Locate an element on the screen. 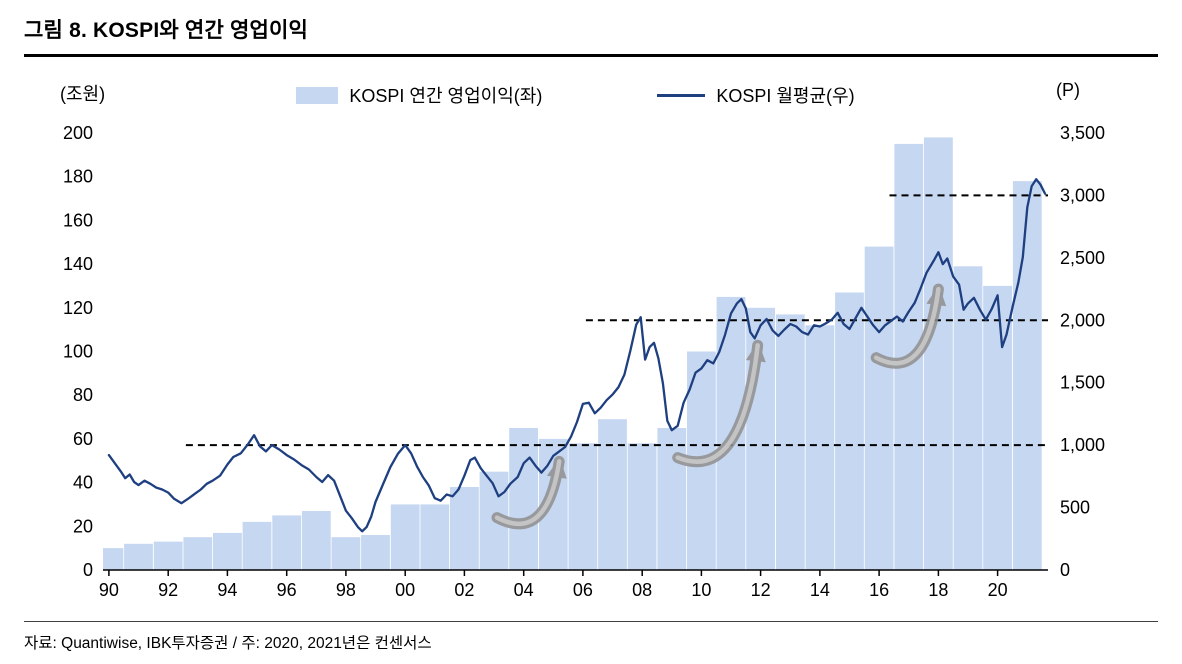 The height and width of the screenshot is (664, 1182). bar-2014 is located at coordinates (820, 447).